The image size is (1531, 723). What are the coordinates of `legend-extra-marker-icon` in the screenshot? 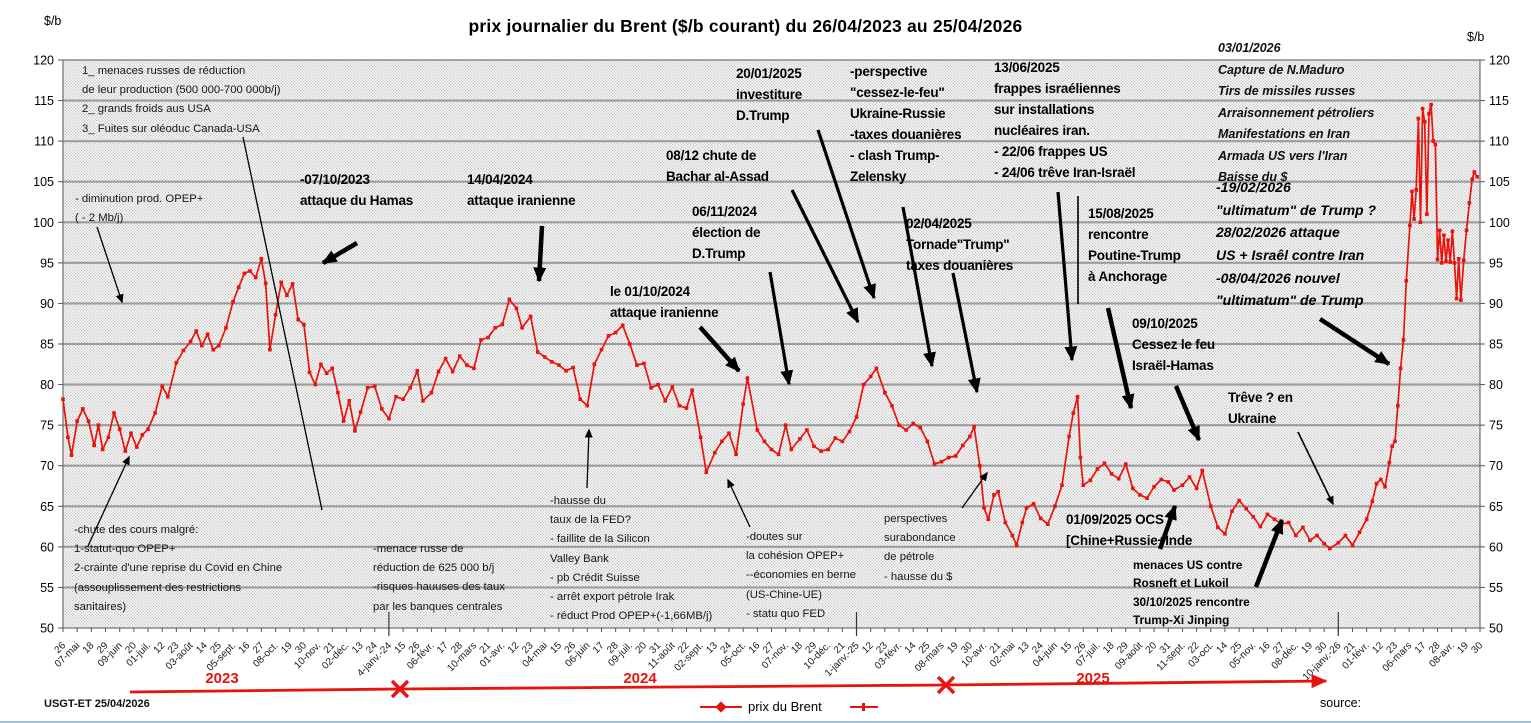 It's located at (863, 706).